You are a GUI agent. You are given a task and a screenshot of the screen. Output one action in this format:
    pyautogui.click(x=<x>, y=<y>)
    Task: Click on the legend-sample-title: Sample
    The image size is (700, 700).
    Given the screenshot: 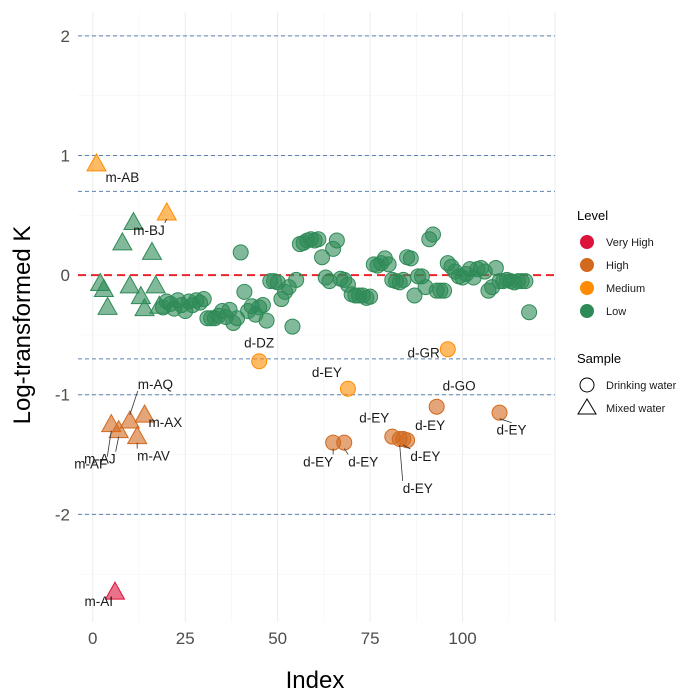 What is the action you would take?
    pyautogui.click(x=599, y=358)
    